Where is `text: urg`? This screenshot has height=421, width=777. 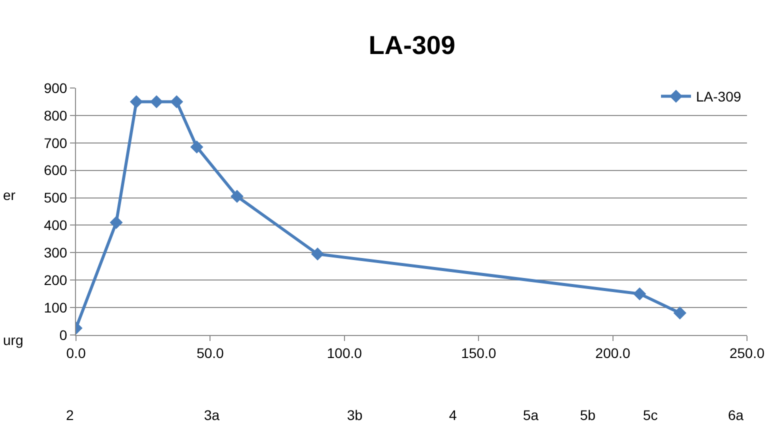
text: urg is located at coordinates (13, 340).